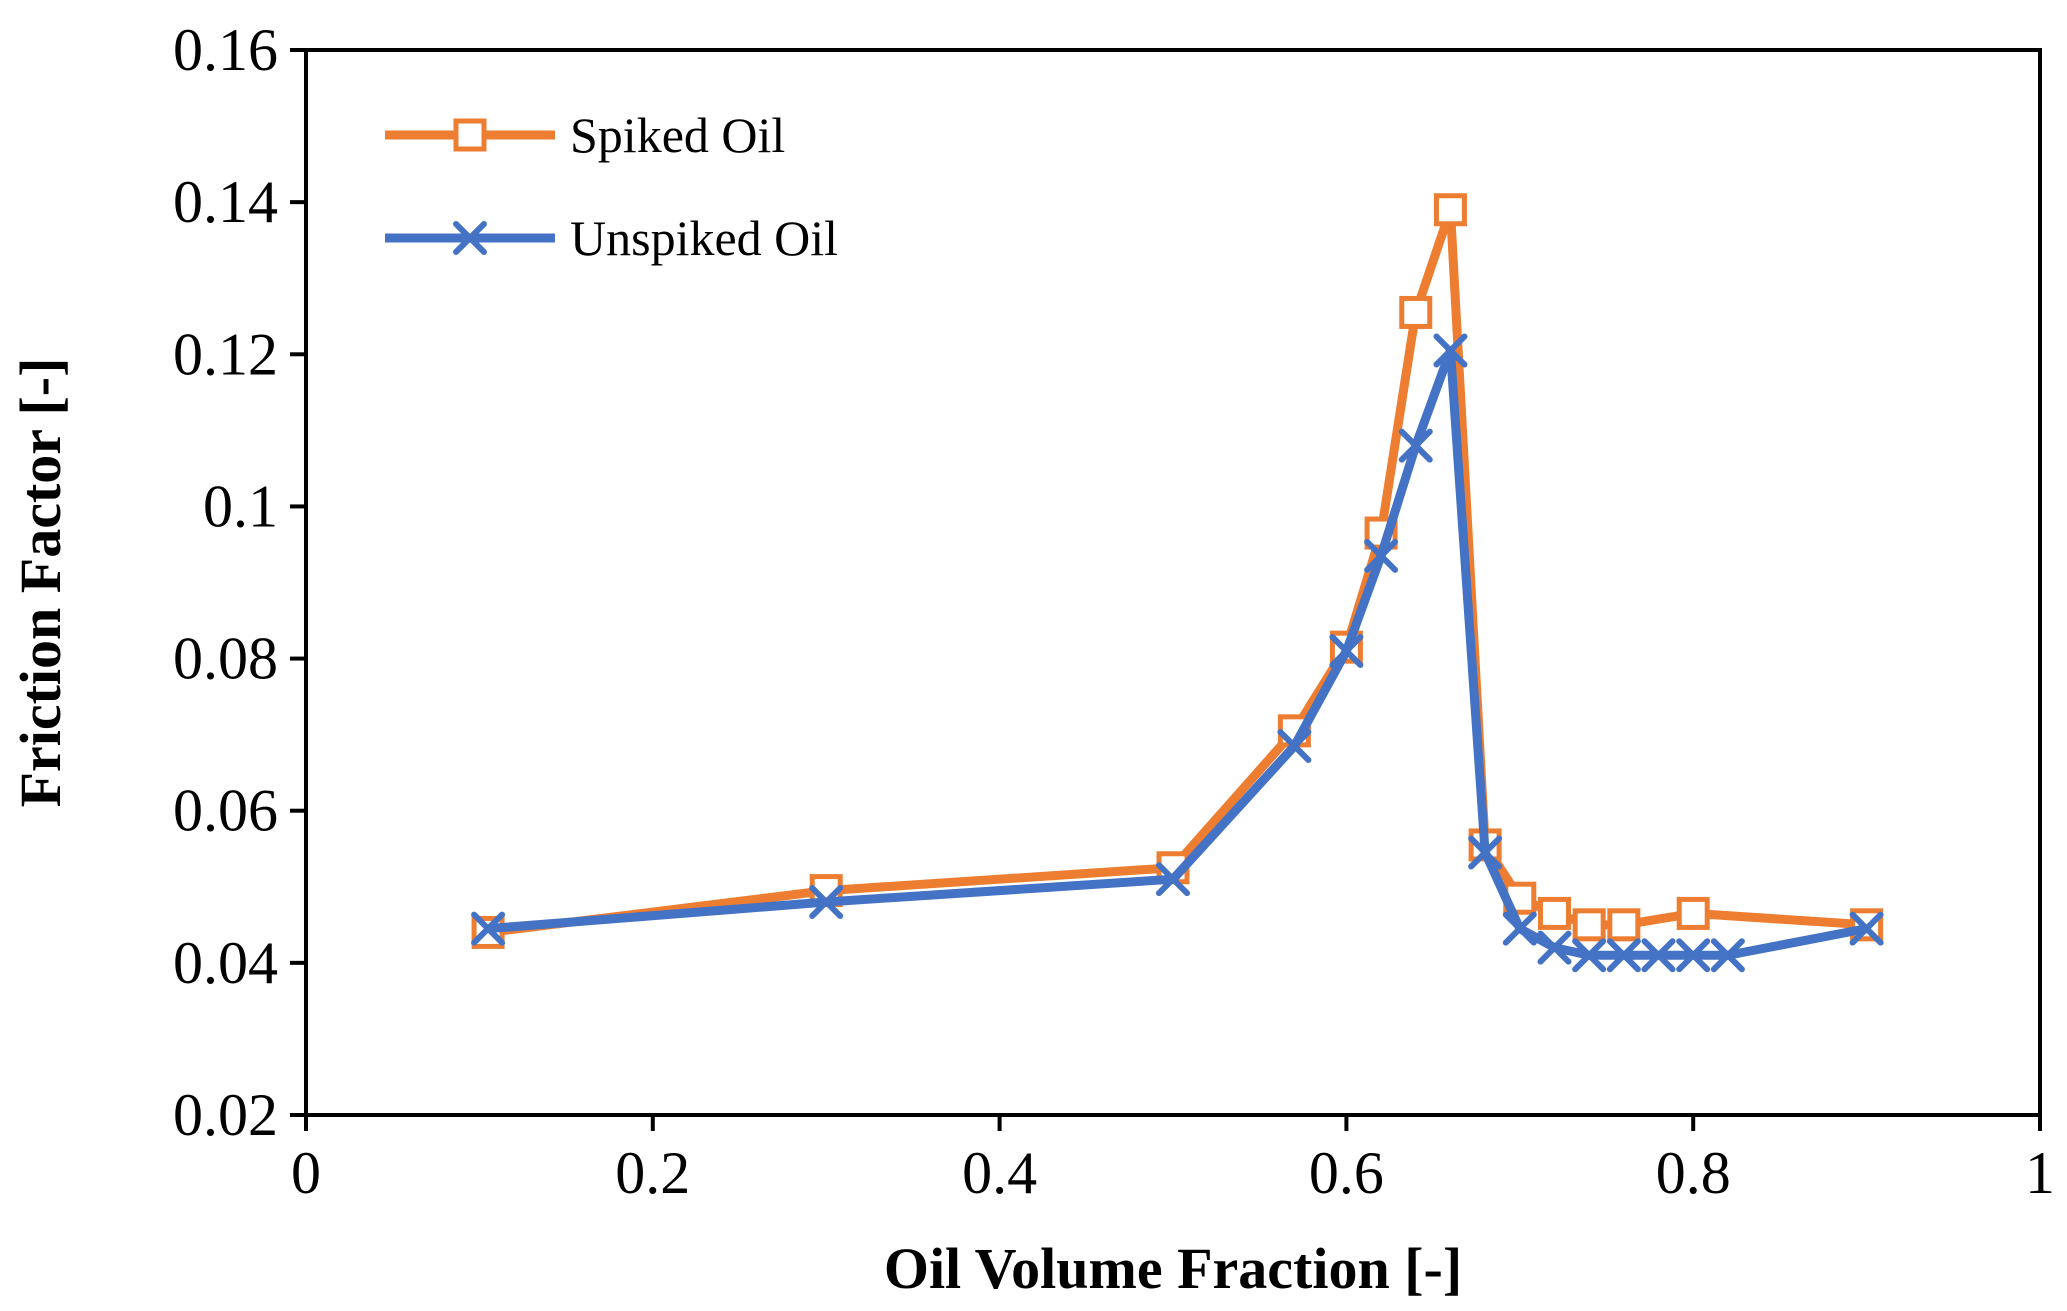  What do you see at coordinates (225, 354) in the screenshot?
I see `y-tick-label: 0.12` at bounding box center [225, 354].